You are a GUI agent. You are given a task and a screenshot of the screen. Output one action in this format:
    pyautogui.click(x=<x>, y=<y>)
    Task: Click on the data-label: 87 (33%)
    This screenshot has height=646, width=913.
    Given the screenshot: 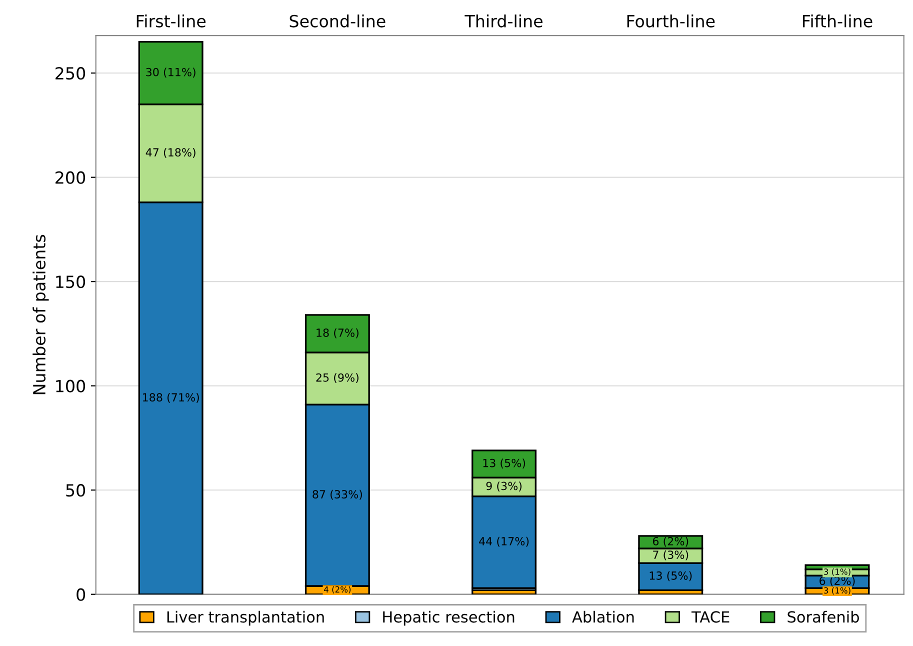 What is the action you would take?
    pyautogui.click(x=337, y=495)
    